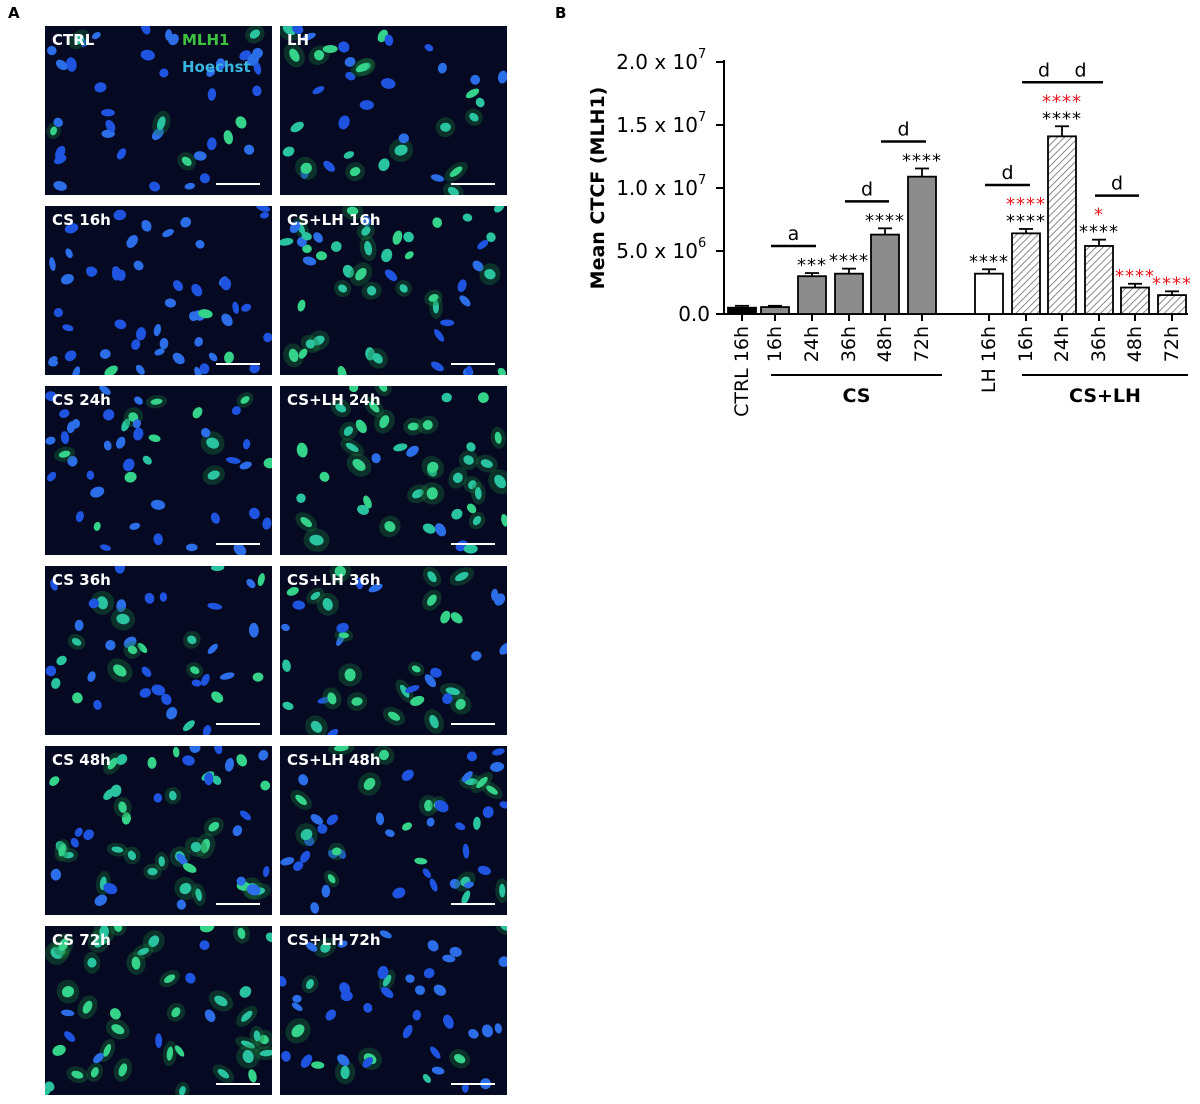 This screenshot has width=1200, height=1104. Describe the element at coordinates (393, 1010) in the screenshot. I see `micrograph-cs-lh-72h: CS+LH 72h` at that location.